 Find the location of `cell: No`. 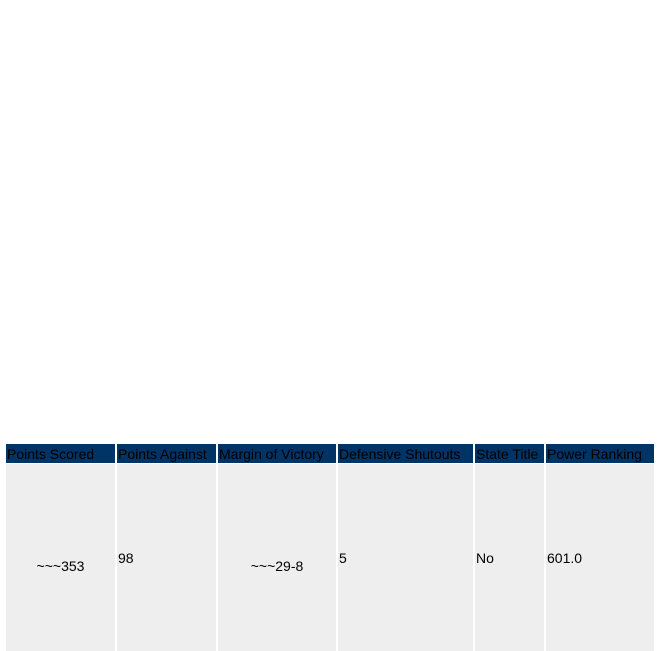

cell: No is located at coordinates (509, 557).